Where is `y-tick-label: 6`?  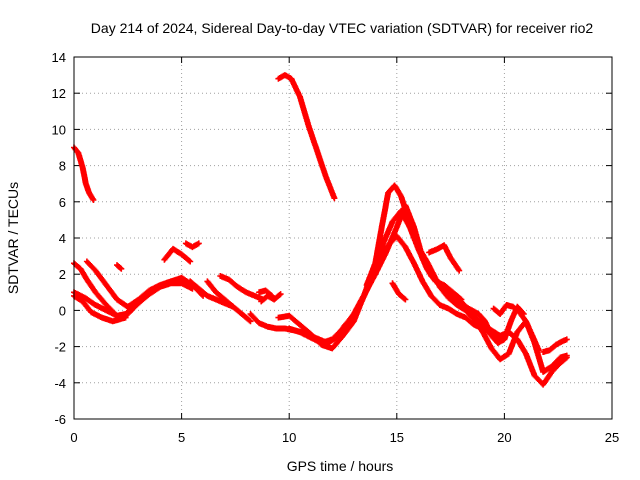
y-tick-label: 6 is located at coordinates (62, 202).